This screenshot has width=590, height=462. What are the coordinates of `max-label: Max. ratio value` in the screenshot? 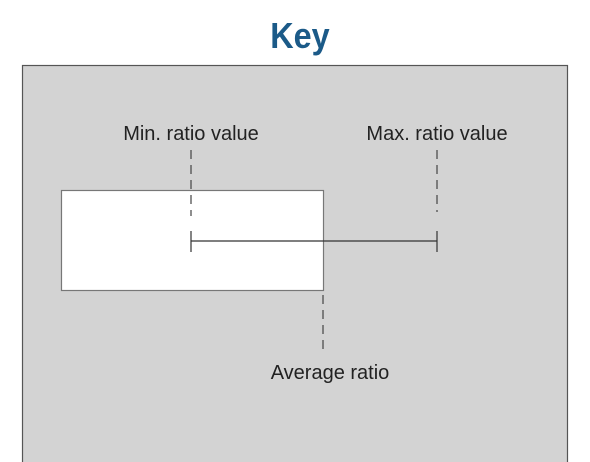 It's located at (436, 134).